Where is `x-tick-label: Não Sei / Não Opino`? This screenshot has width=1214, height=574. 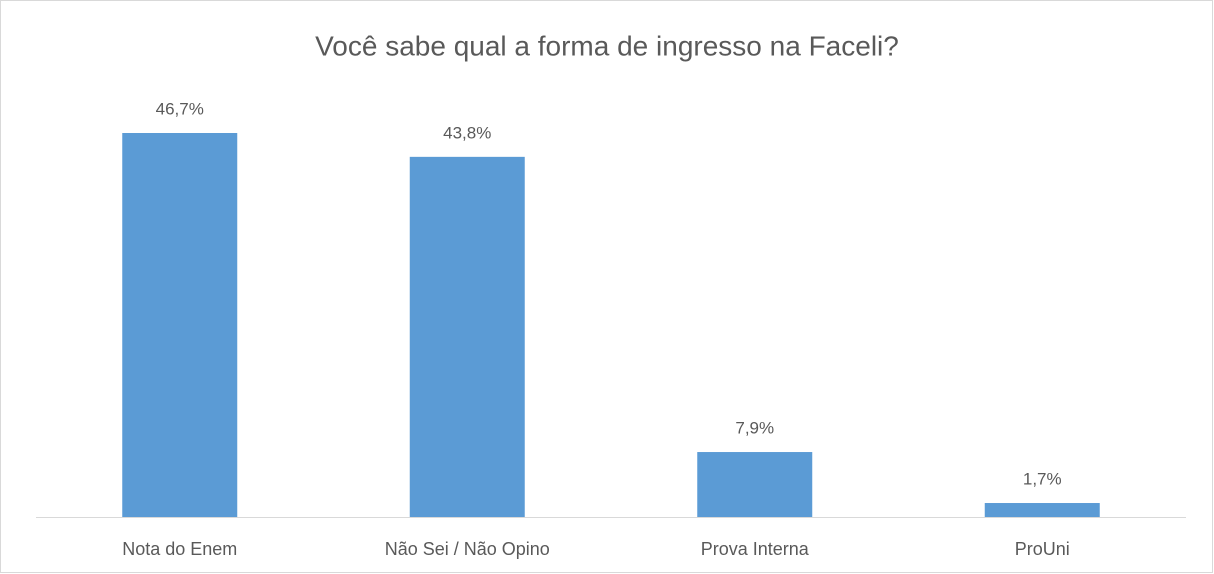
x-tick-label: Não Sei / Não Opino is located at coordinates (467, 549).